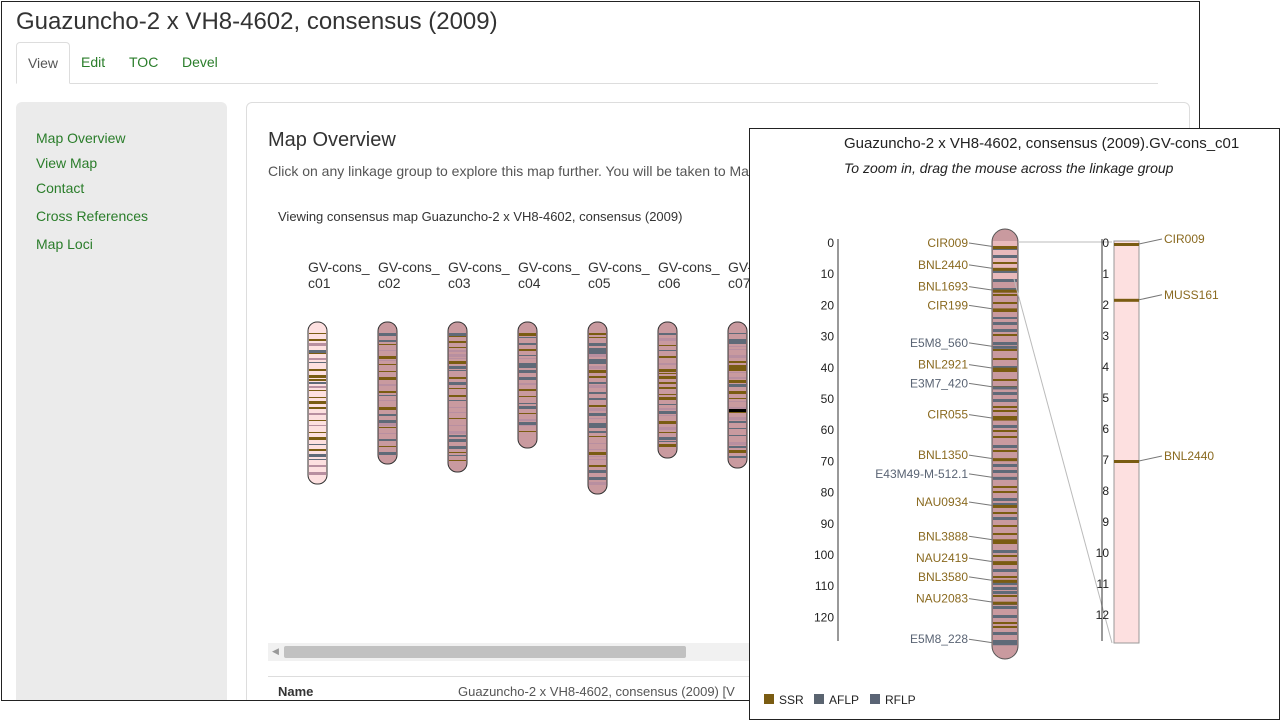 Image resolution: width=1280 pixels, height=720 pixels. Describe the element at coordinates (549, 275) in the screenshot. I see `linkage-group-label-4: GV-cons_ c04` at that location.